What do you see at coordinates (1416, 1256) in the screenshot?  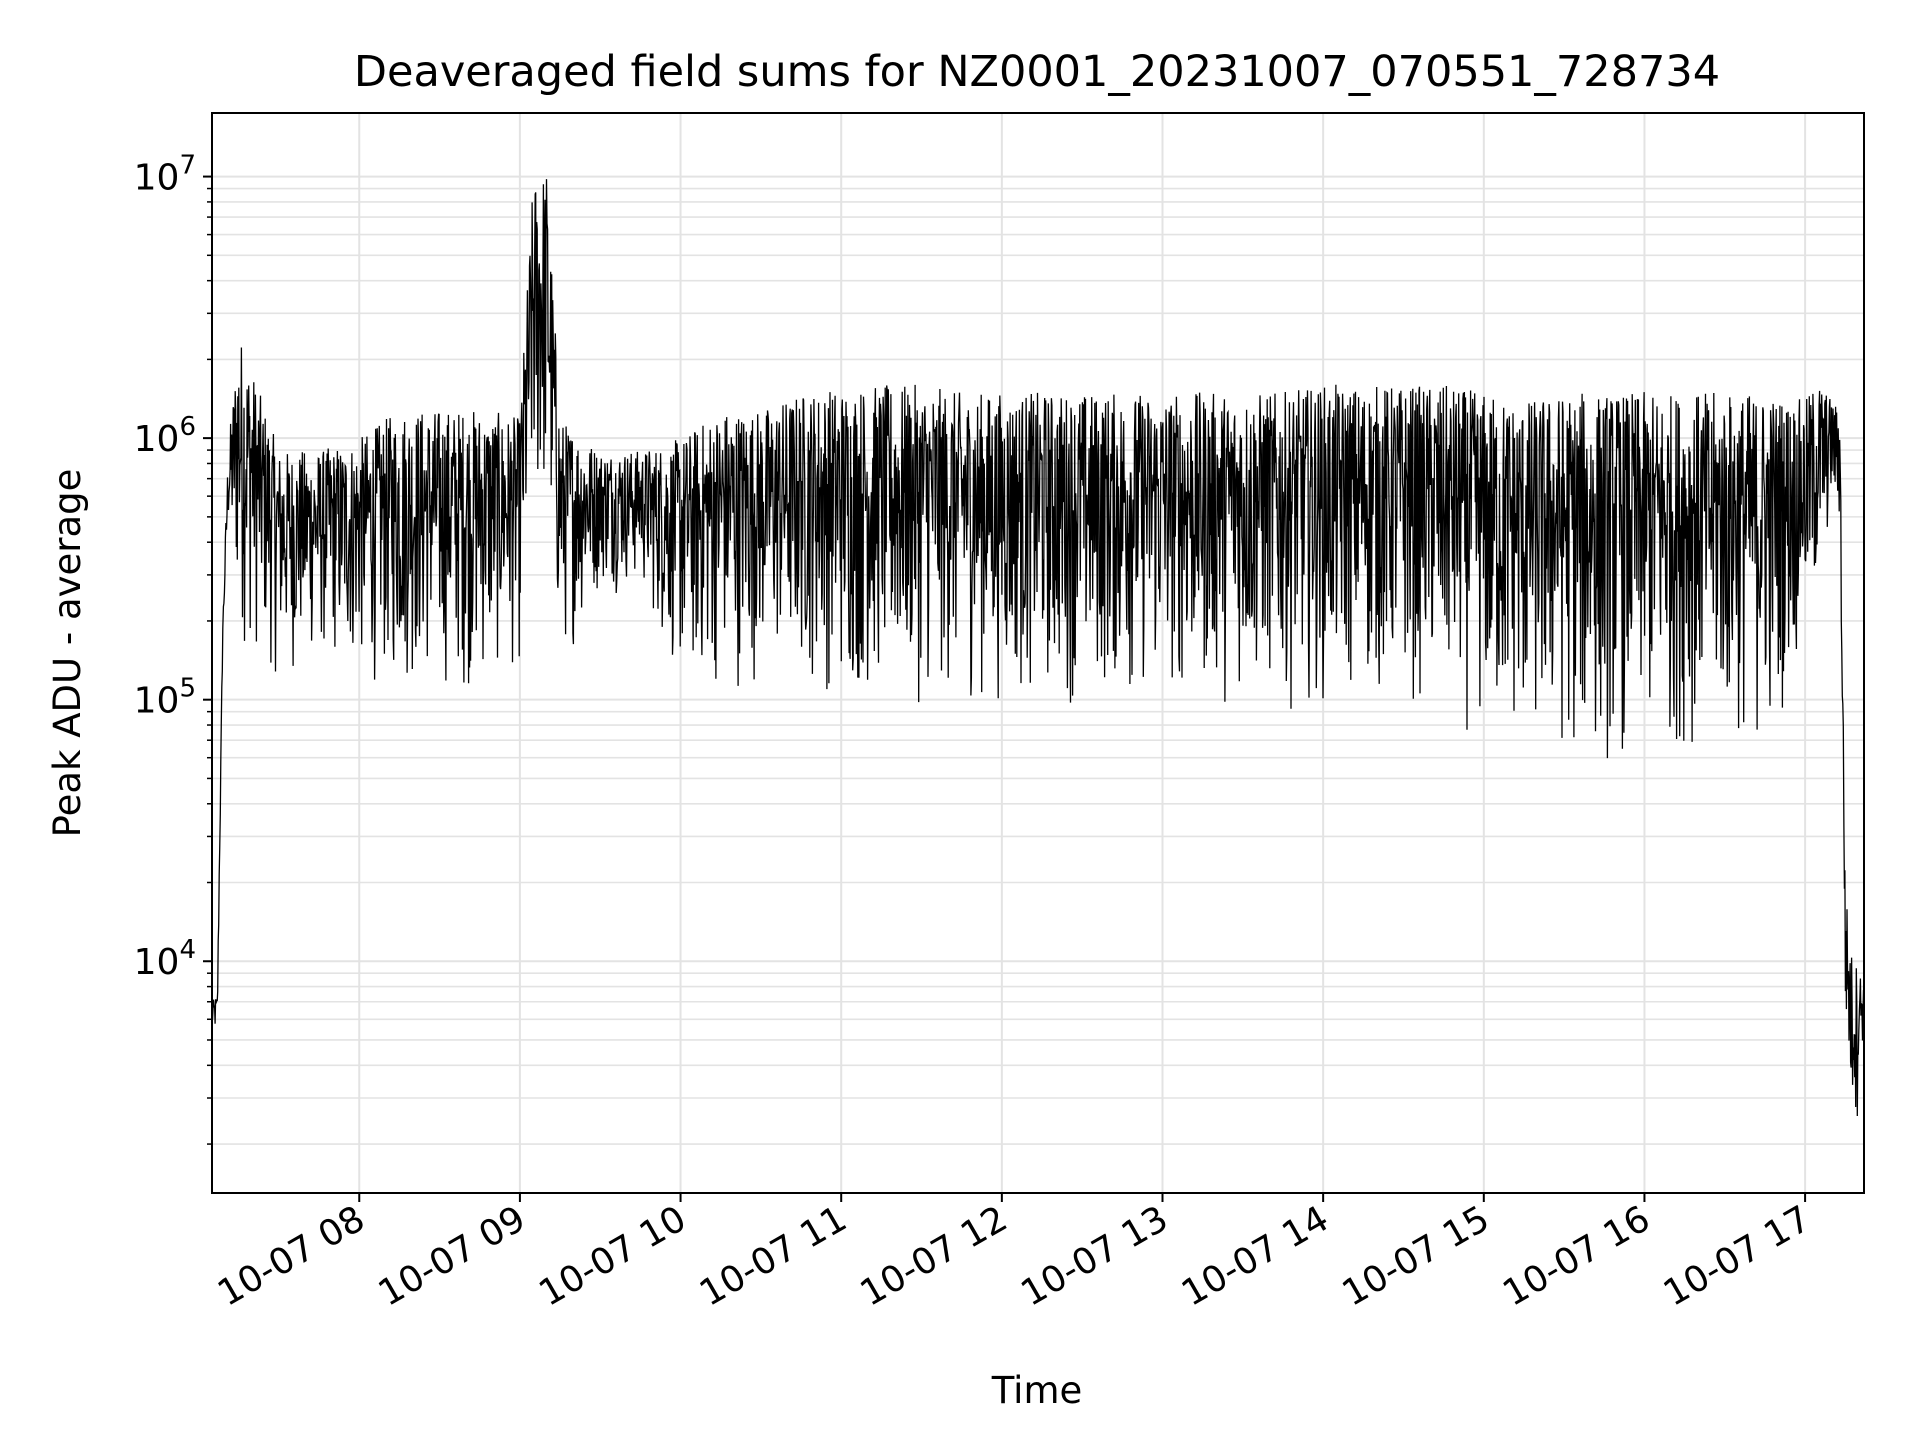 I see `x-tick-label: 10-07 15` at bounding box center [1416, 1256].